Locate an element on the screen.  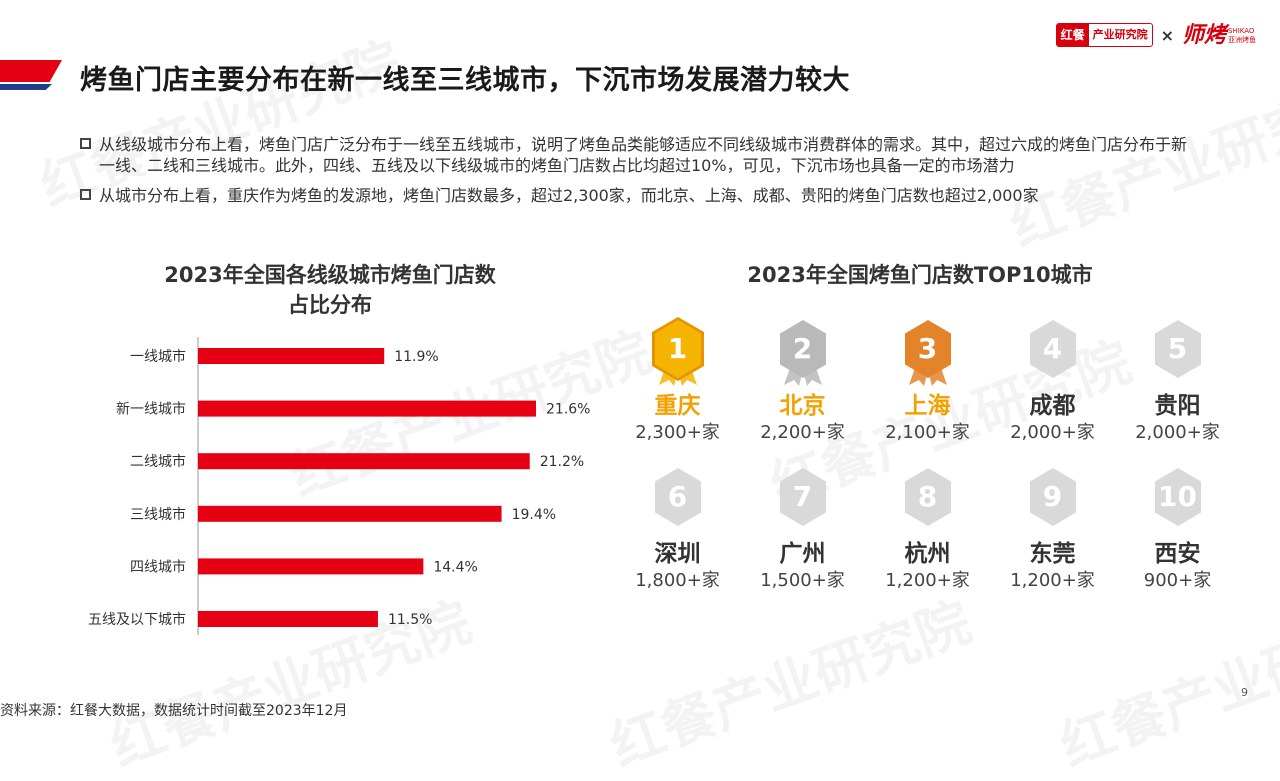
rank-badge-icon: 9 is located at coordinates (1053, 499).